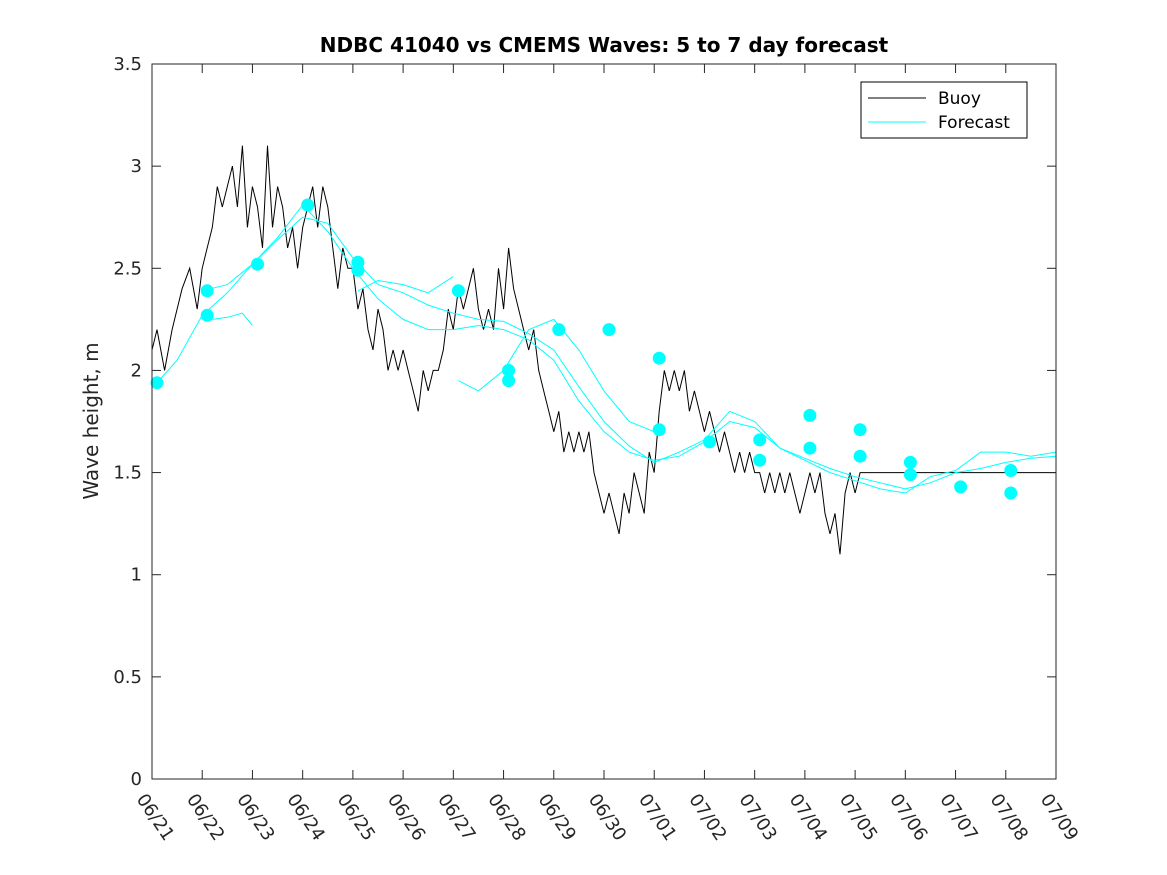  I want to click on y-tick-label: 3.5, so click(127, 64).